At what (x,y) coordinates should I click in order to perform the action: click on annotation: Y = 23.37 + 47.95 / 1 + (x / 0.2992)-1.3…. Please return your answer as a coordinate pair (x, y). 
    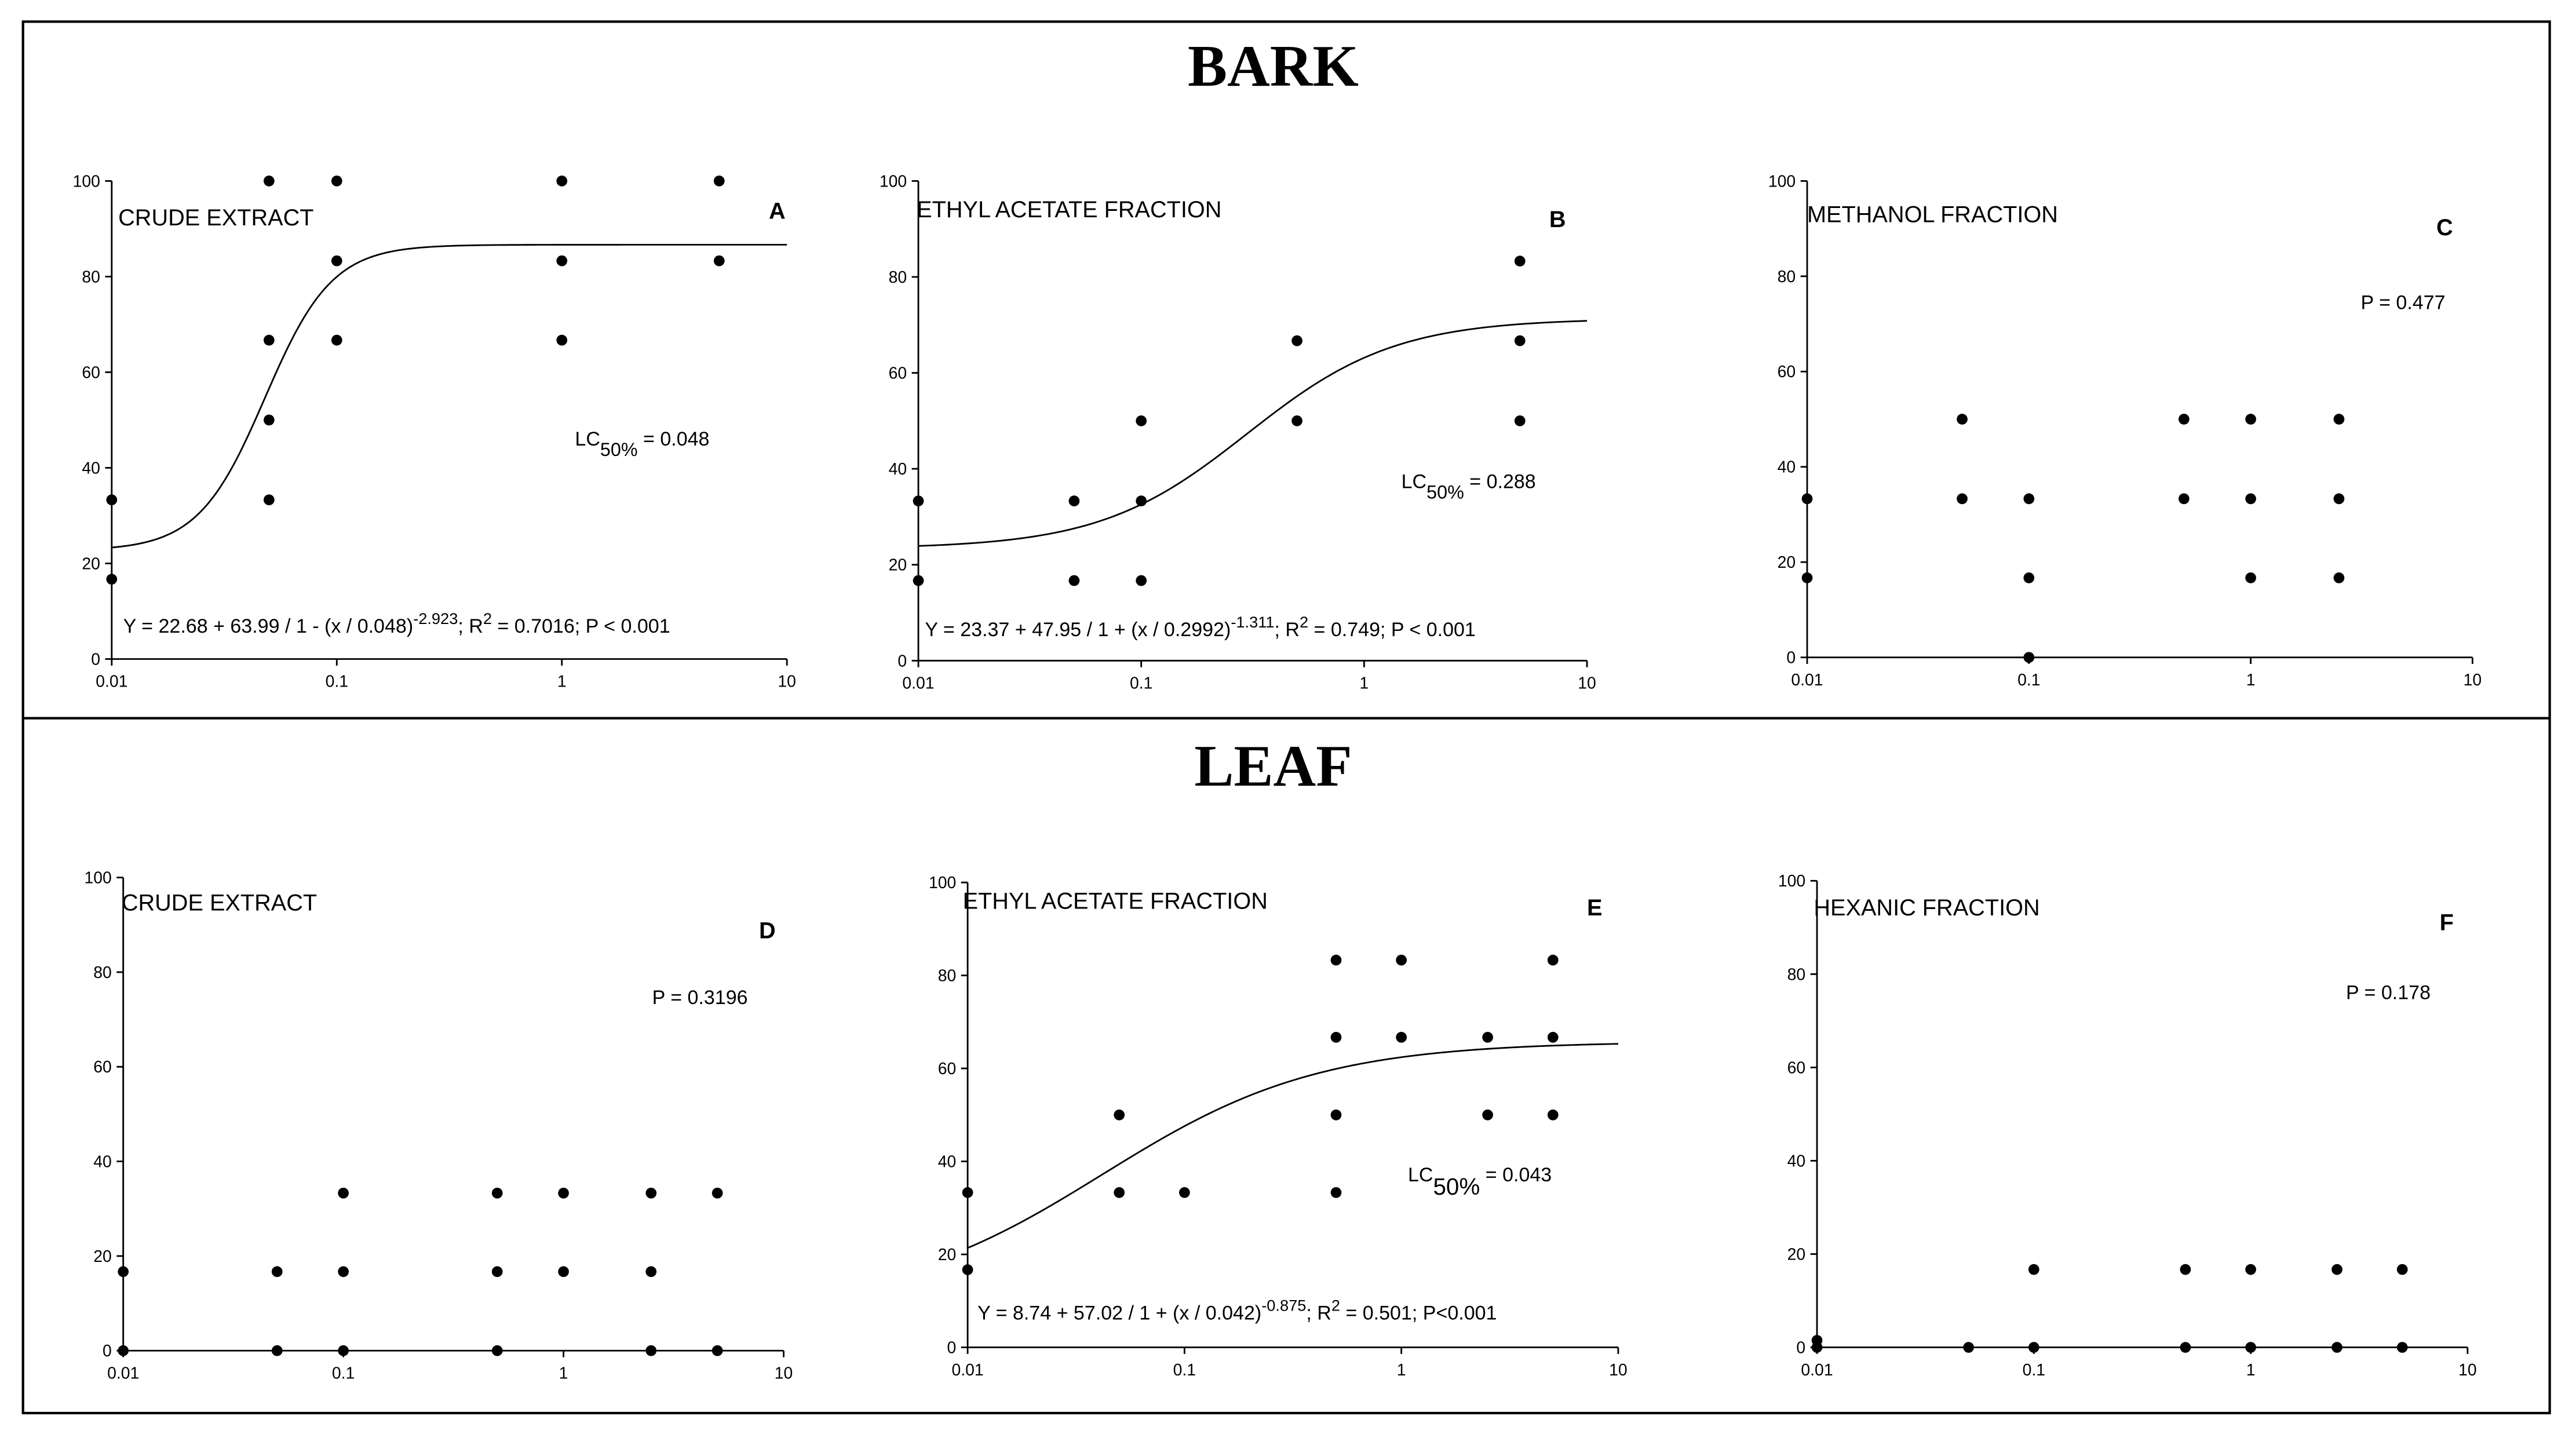
    Looking at the image, I should click on (1200, 626).